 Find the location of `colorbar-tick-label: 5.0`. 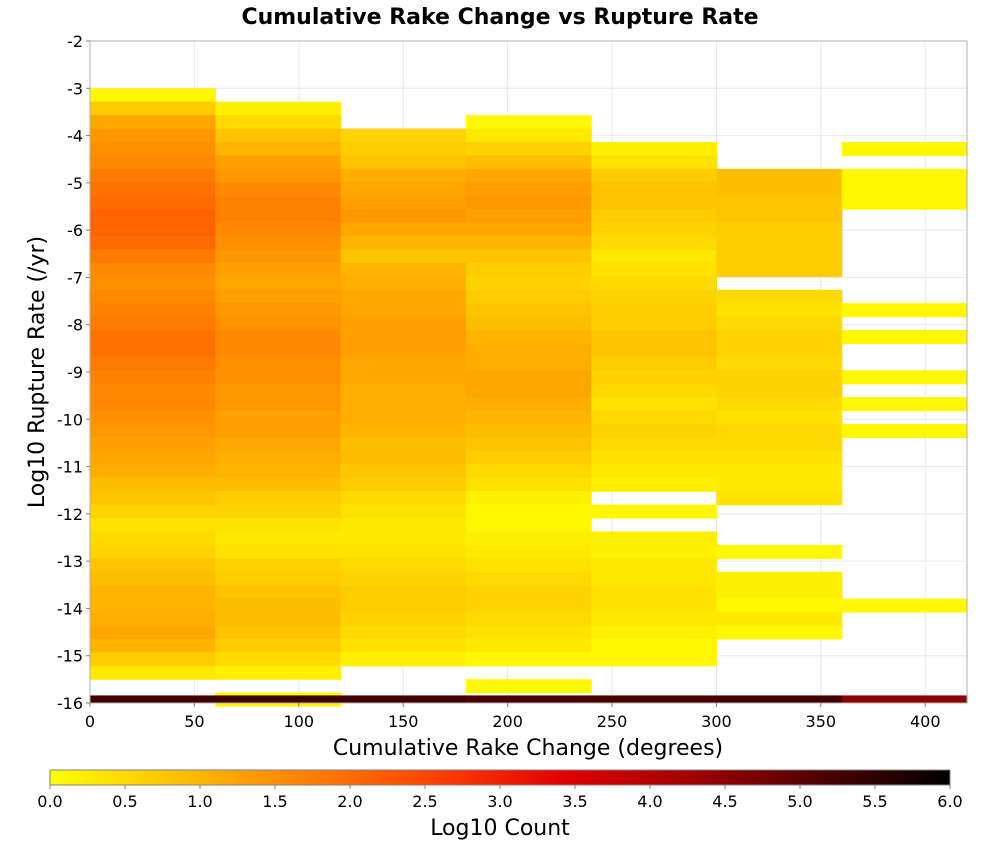

colorbar-tick-label: 5.0 is located at coordinates (799, 801).